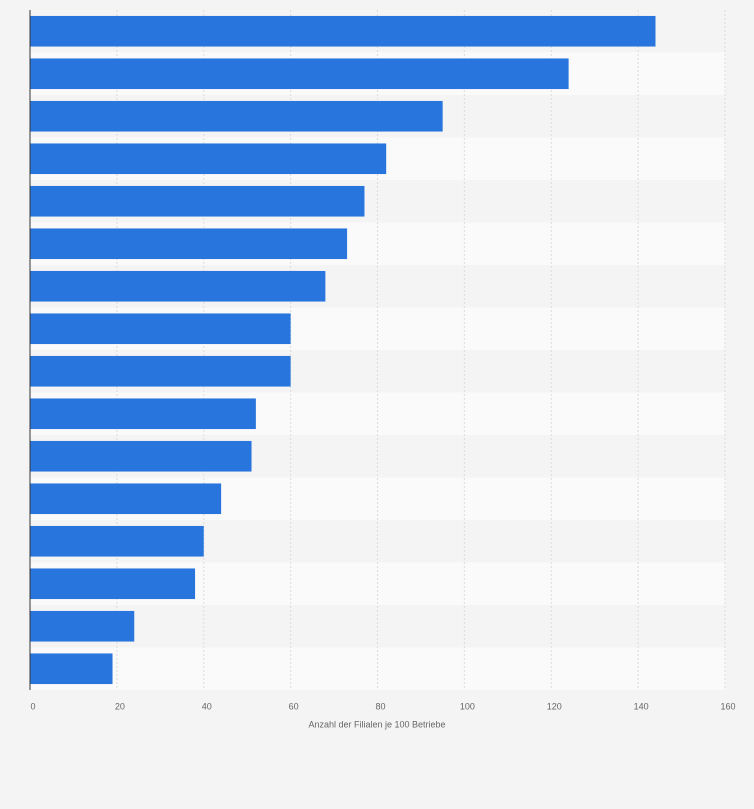 This screenshot has width=754, height=809. I want to click on x-tick-label: 0, so click(32, 706).